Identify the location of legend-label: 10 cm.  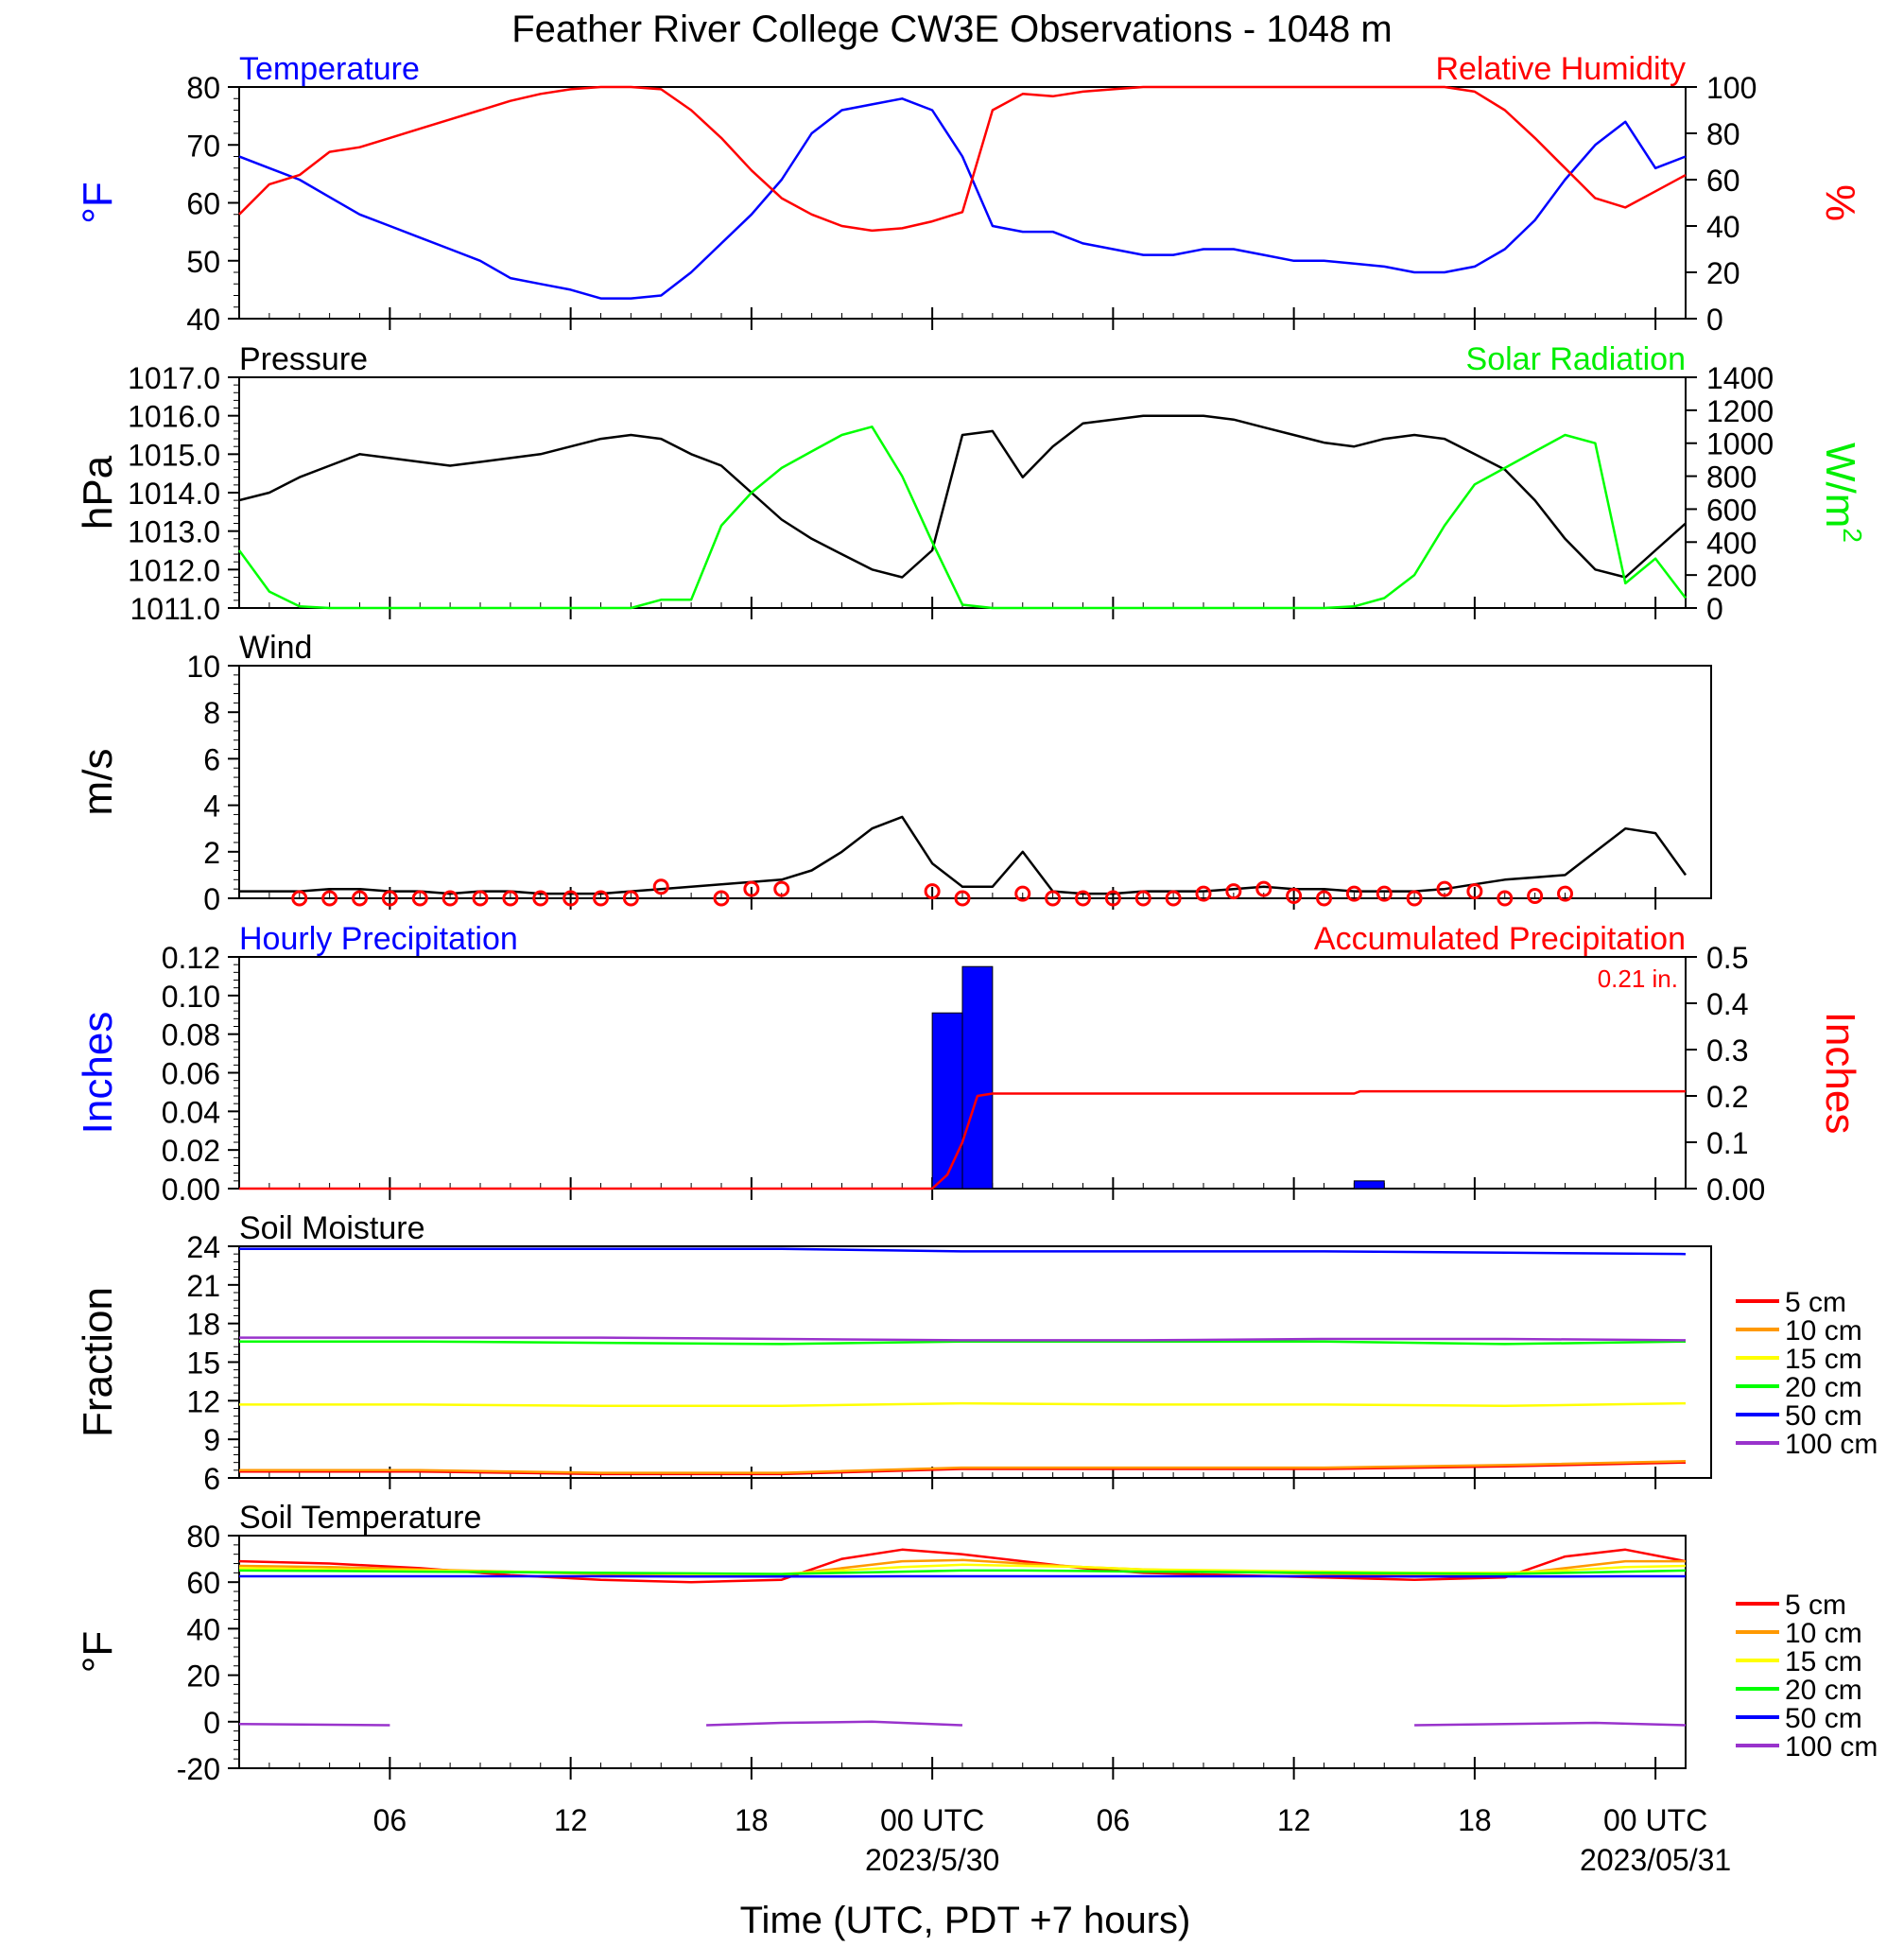
(1824, 1634).